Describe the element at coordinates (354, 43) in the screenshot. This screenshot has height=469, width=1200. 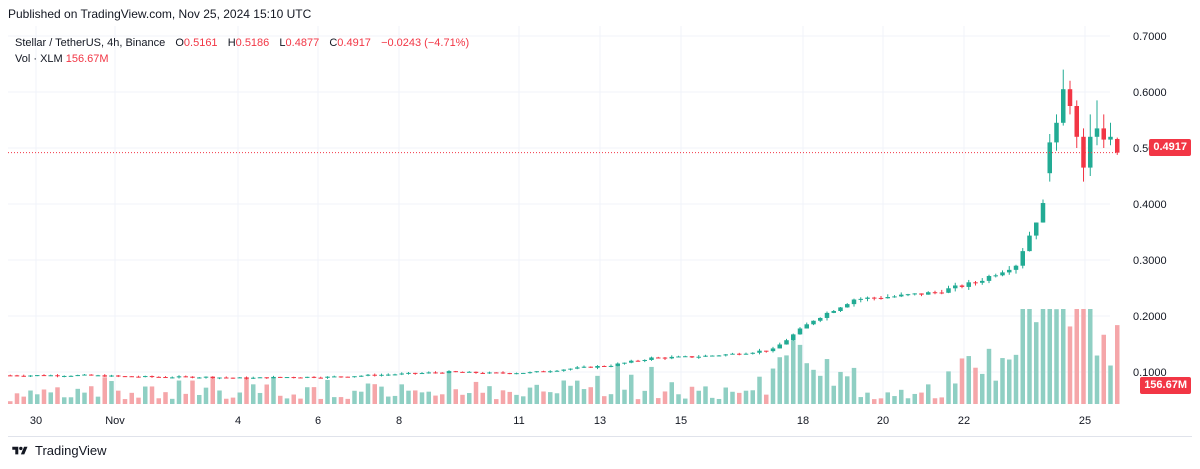
I see `close-value: 0.4917` at that location.